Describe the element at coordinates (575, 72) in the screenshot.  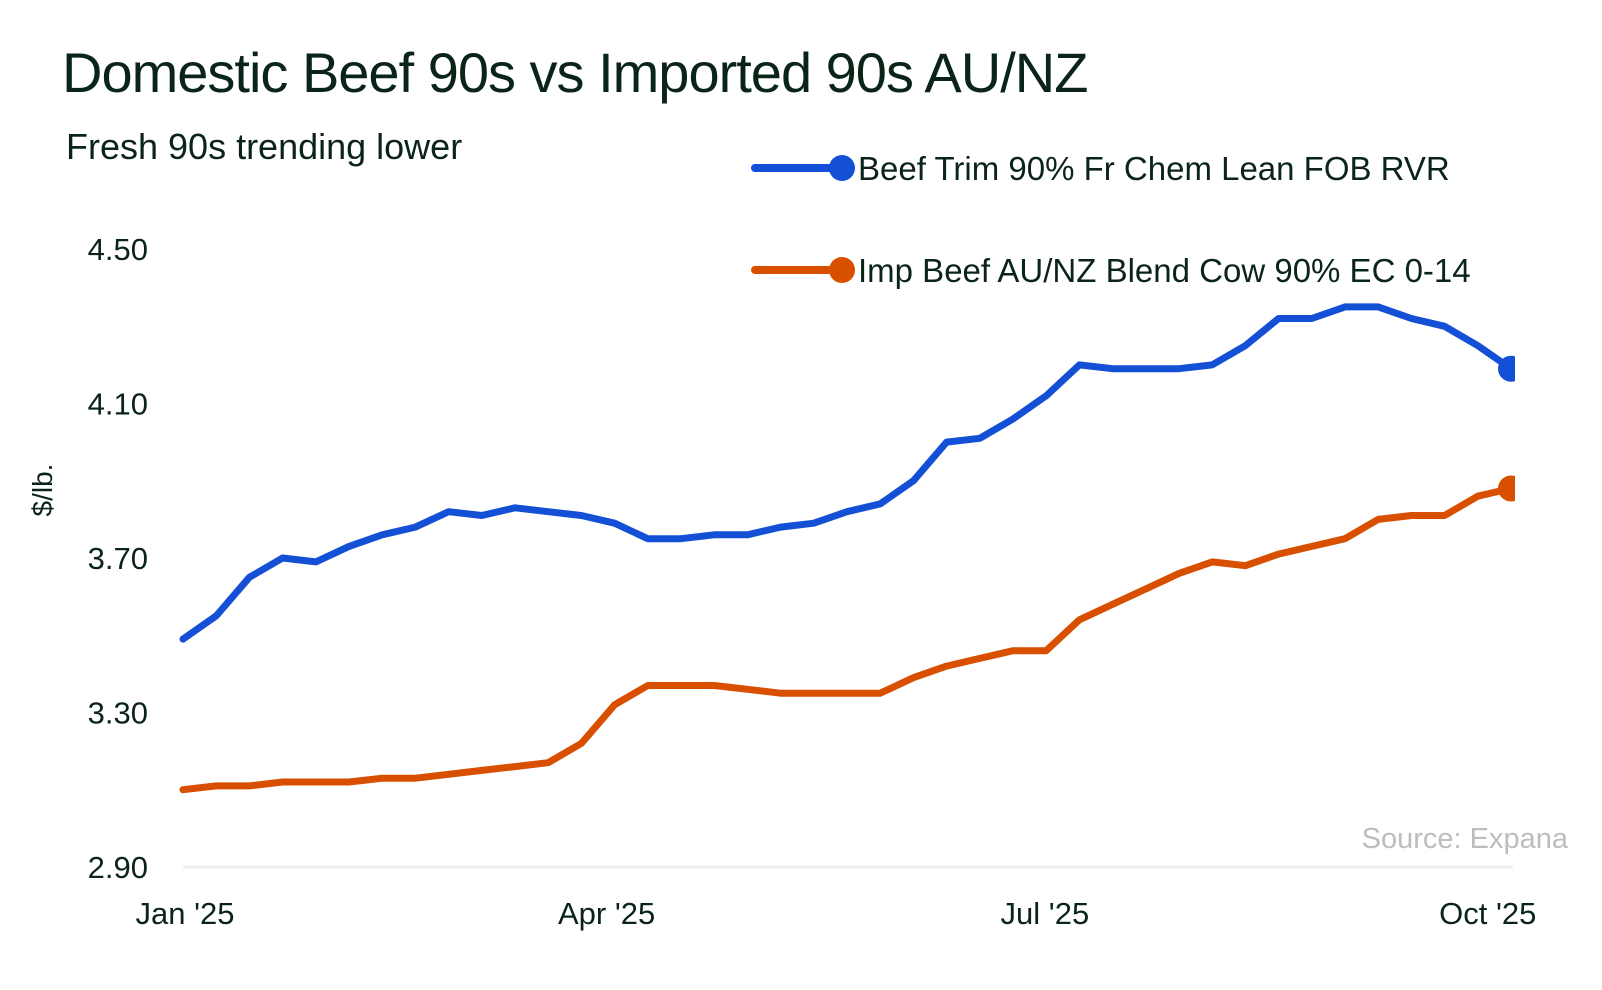
I see `chart-title: Domestic Beef 90s vs Imported 90s AU/NZ` at that location.